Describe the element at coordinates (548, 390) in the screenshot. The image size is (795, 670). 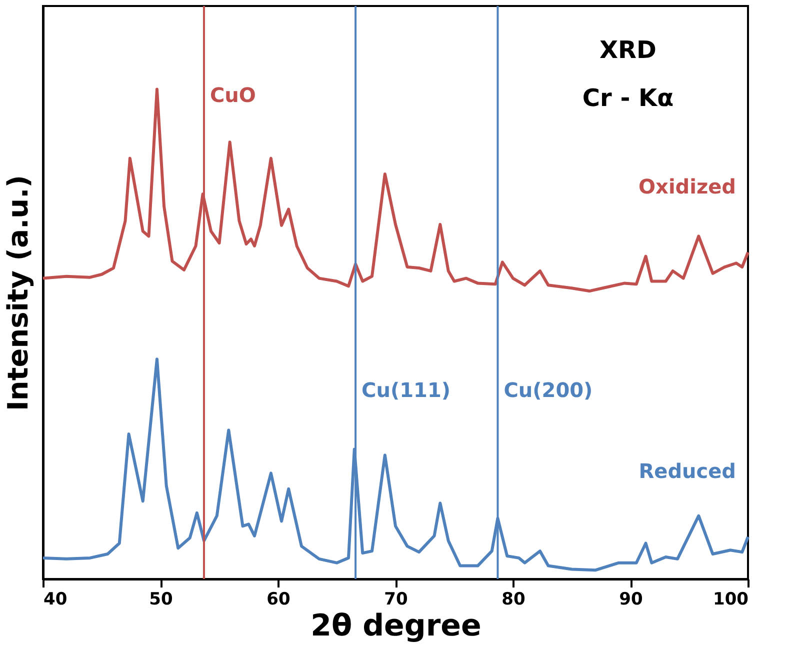
I see `ref-line-label: Cu(200)` at that location.